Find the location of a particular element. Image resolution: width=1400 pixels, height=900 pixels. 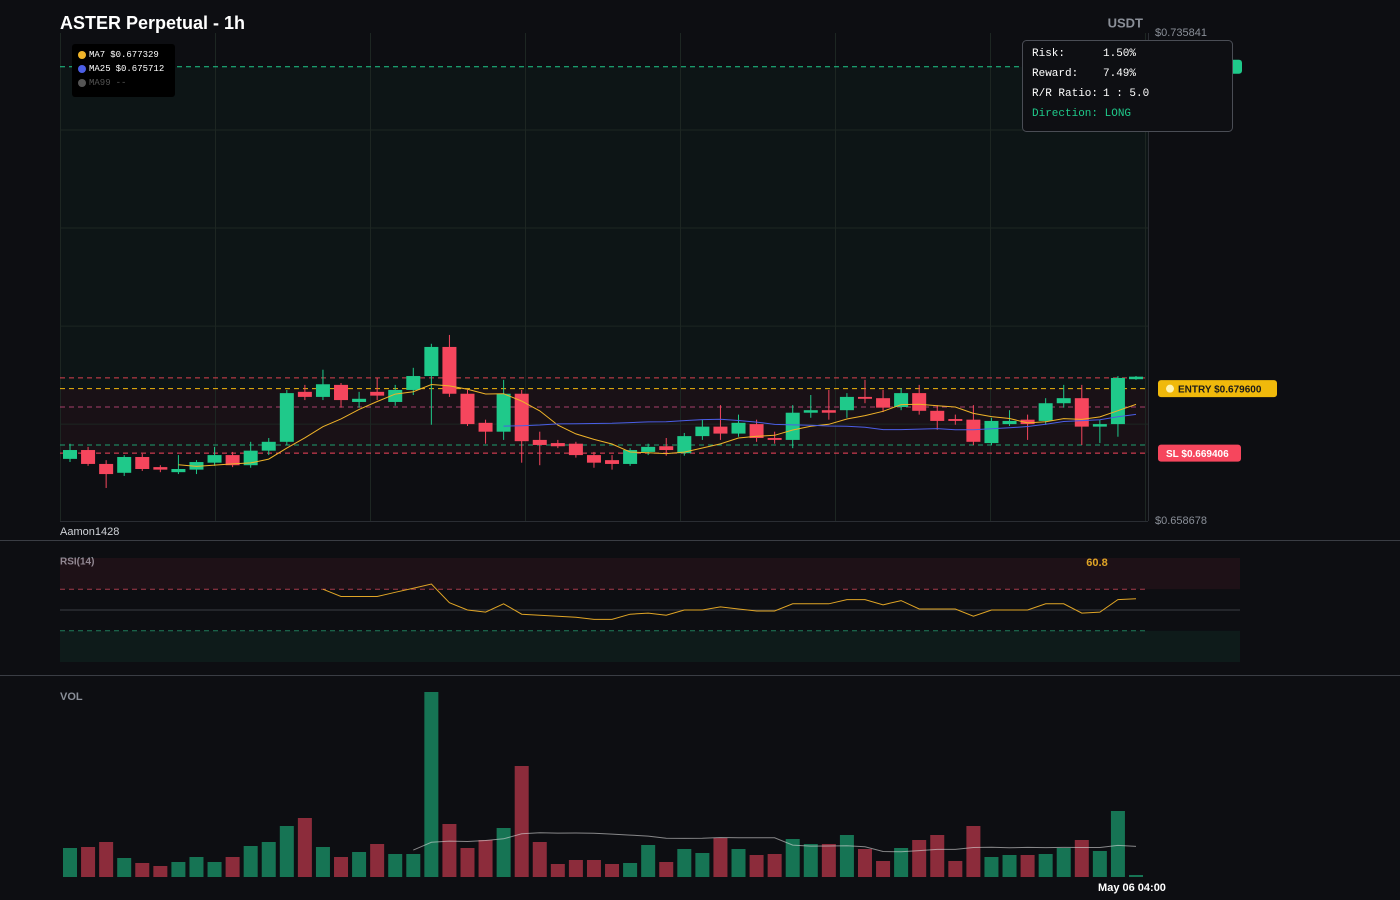

ma-name: MA25 is located at coordinates (100, 69).